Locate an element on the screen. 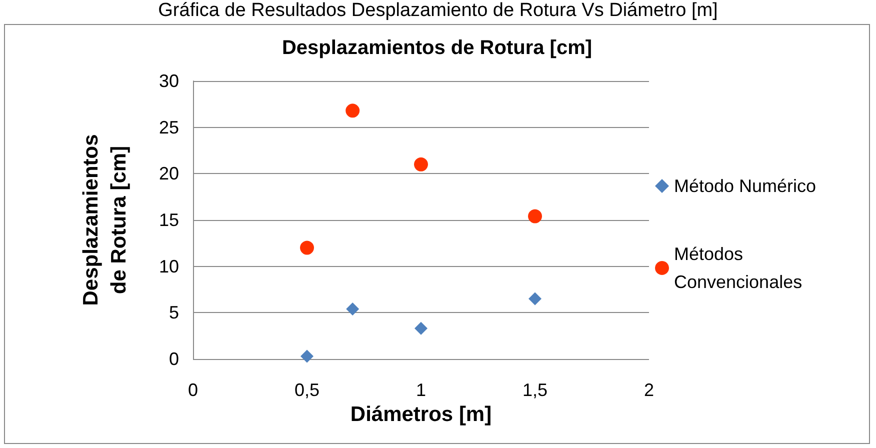 This screenshot has height=448, width=876. y-tick-label: 25 is located at coordinates (168, 127).